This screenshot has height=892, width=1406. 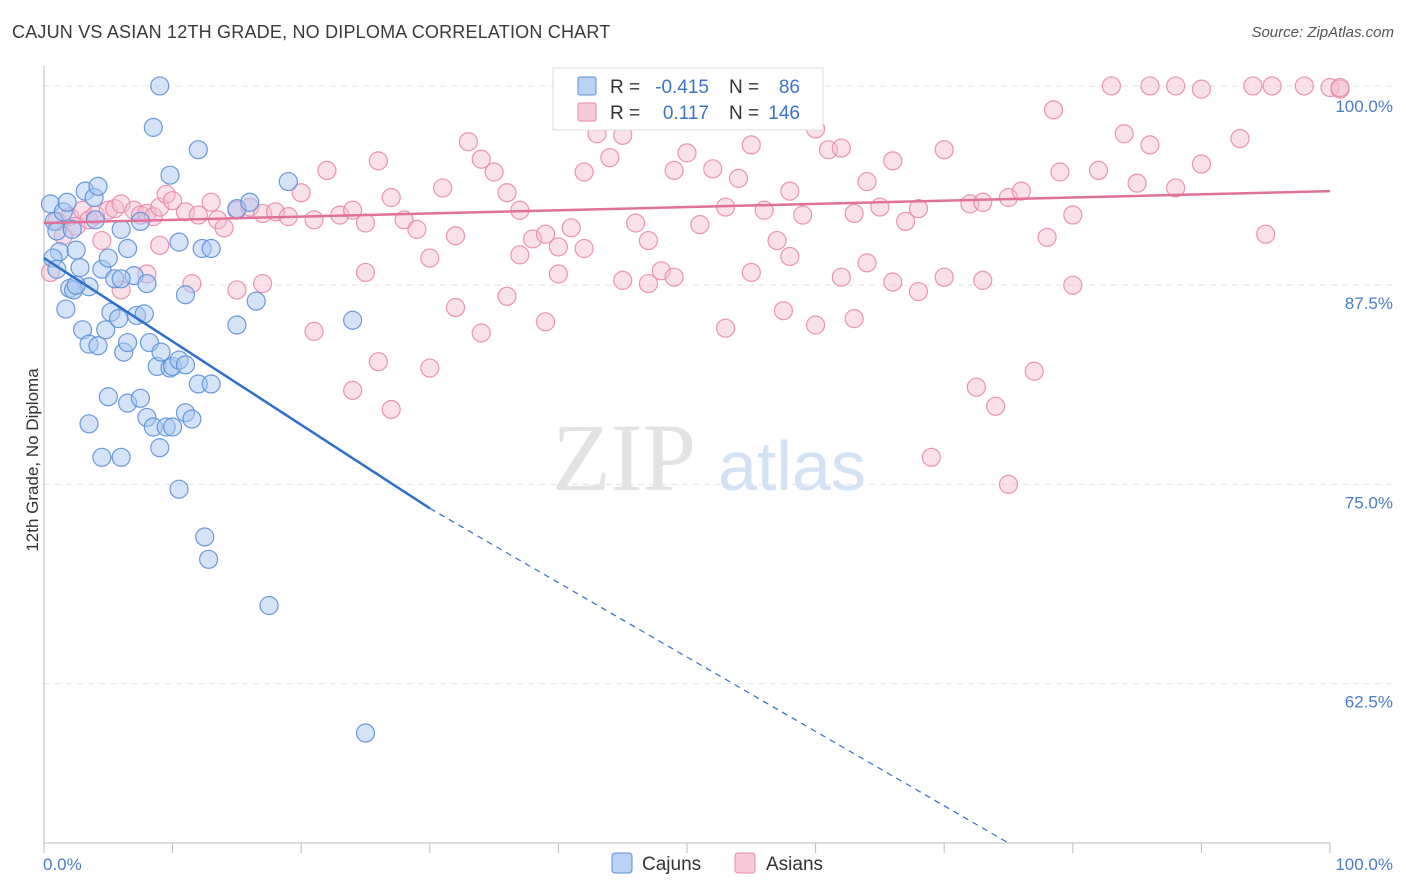 I want to click on cajun-n-value: 86, so click(x=789, y=87).